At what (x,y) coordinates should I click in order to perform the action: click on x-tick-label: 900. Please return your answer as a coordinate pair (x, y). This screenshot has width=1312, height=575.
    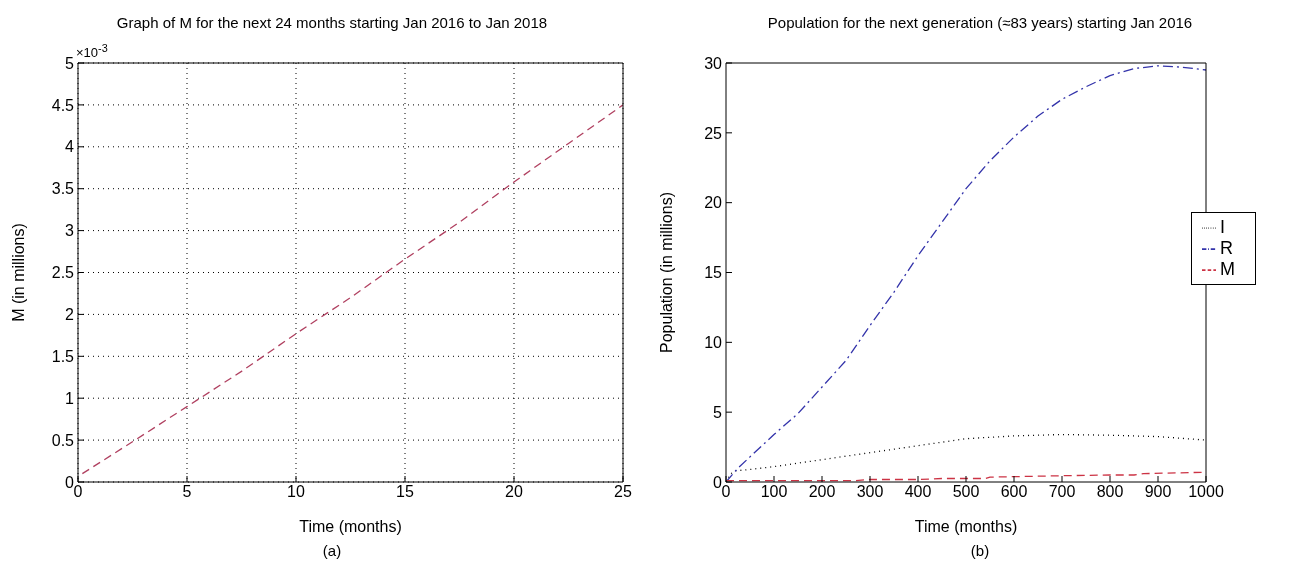
    Looking at the image, I should click on (1158, 492).